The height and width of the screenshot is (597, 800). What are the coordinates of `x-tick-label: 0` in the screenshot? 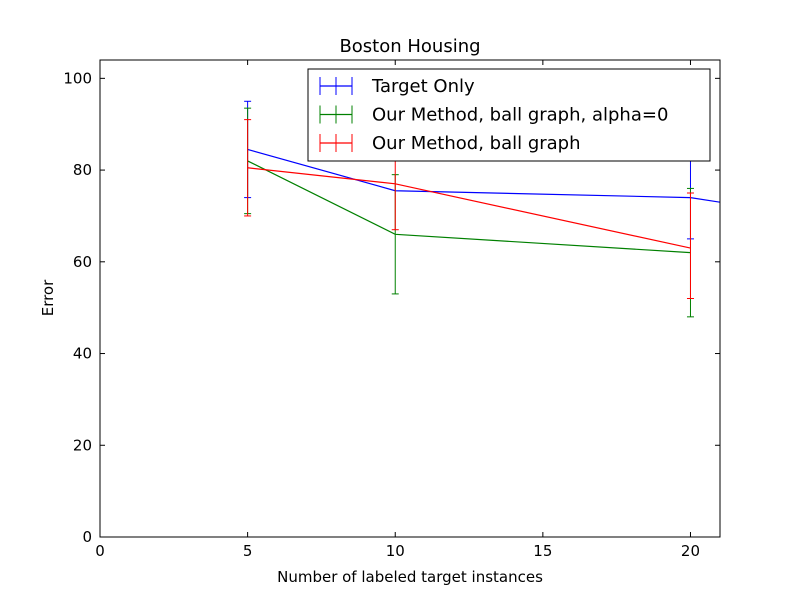 It's located at (100, 551).